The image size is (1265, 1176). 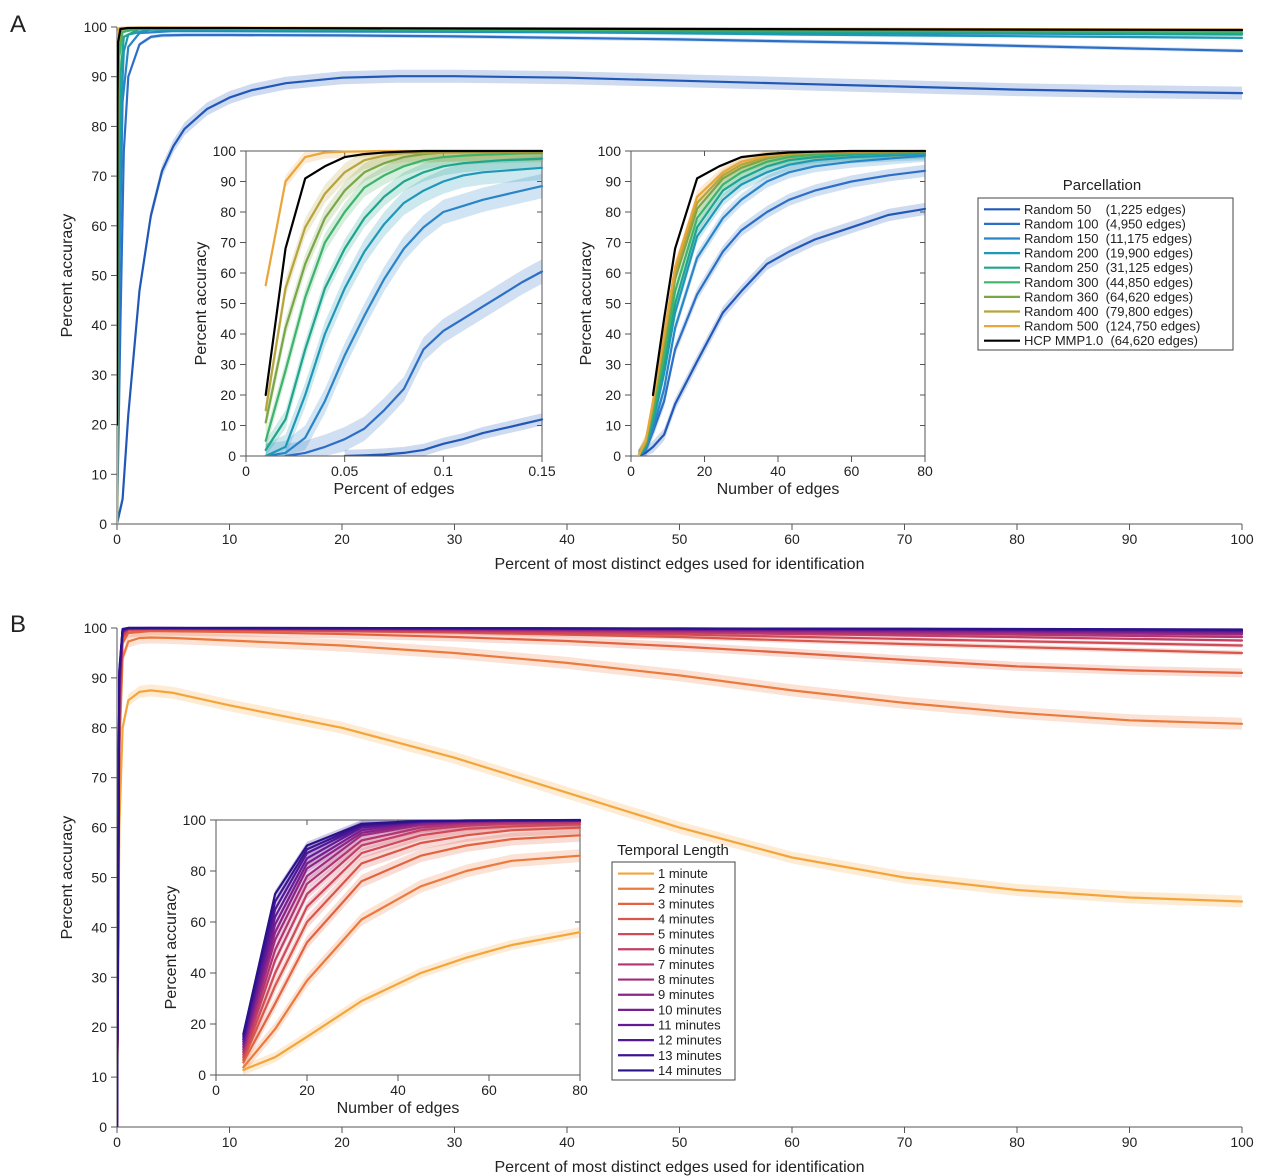 I want to click on x-tick-label: 0.1, so click(x=444, y=471).